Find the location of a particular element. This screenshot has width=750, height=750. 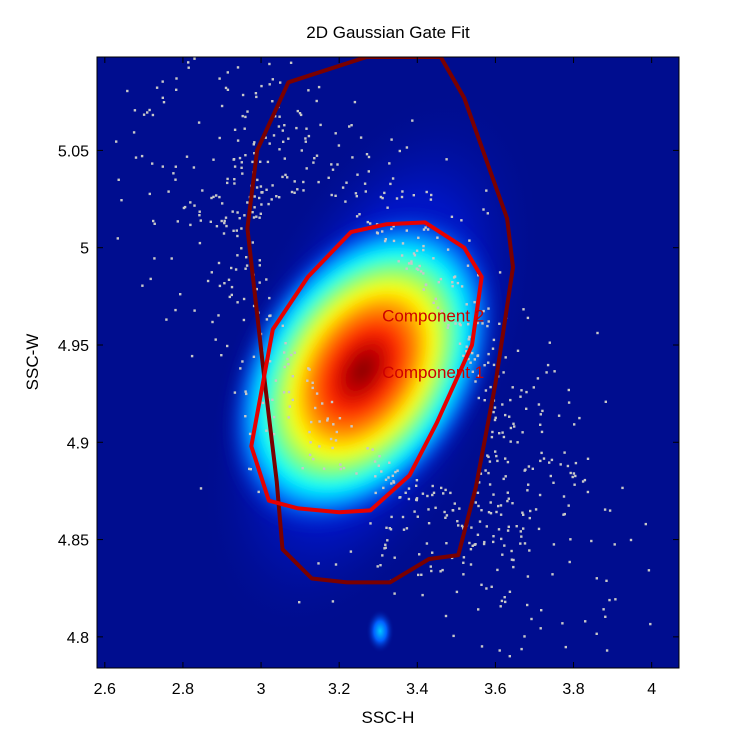

x-tick-label: 2.6 is located at coordinates (105, 689).